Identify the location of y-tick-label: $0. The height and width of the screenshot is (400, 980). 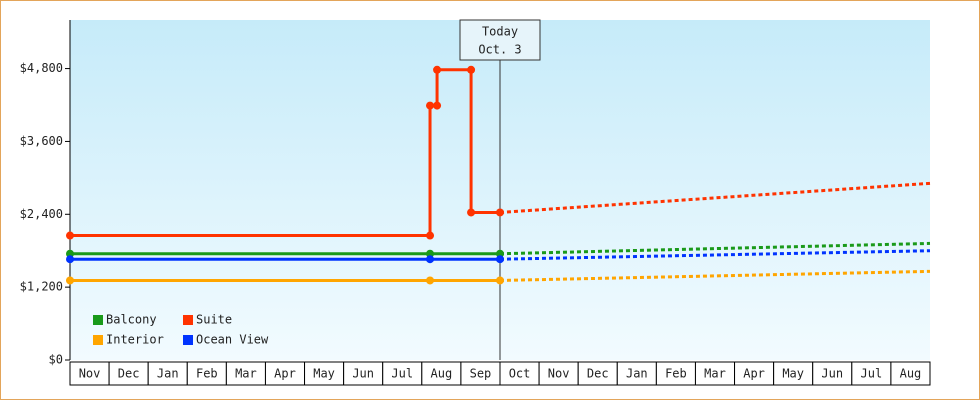
(56, 360).